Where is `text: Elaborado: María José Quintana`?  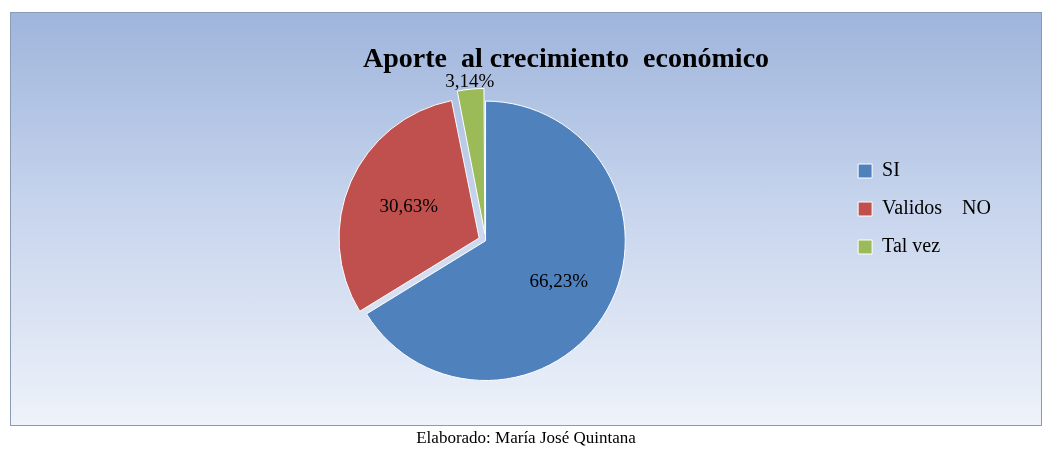
text: Elaborado: María José Quintana is located at coordinates (526, 438).